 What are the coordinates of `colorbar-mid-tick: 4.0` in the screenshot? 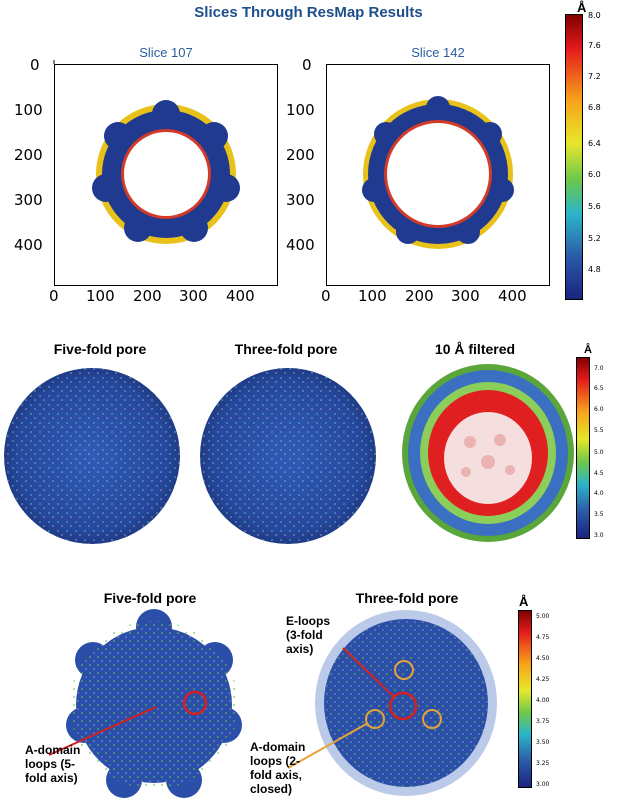 It's located at (599, 493).